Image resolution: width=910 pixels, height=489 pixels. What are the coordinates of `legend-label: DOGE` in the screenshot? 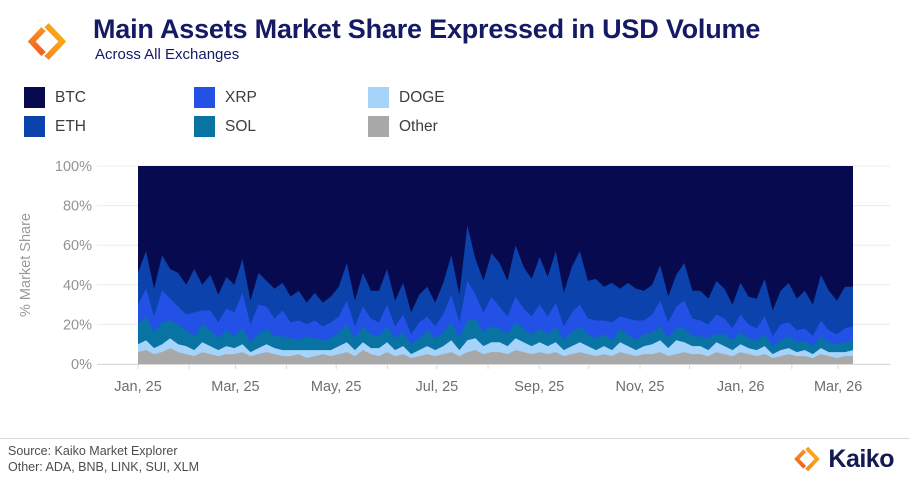 It's located at (422, 97).